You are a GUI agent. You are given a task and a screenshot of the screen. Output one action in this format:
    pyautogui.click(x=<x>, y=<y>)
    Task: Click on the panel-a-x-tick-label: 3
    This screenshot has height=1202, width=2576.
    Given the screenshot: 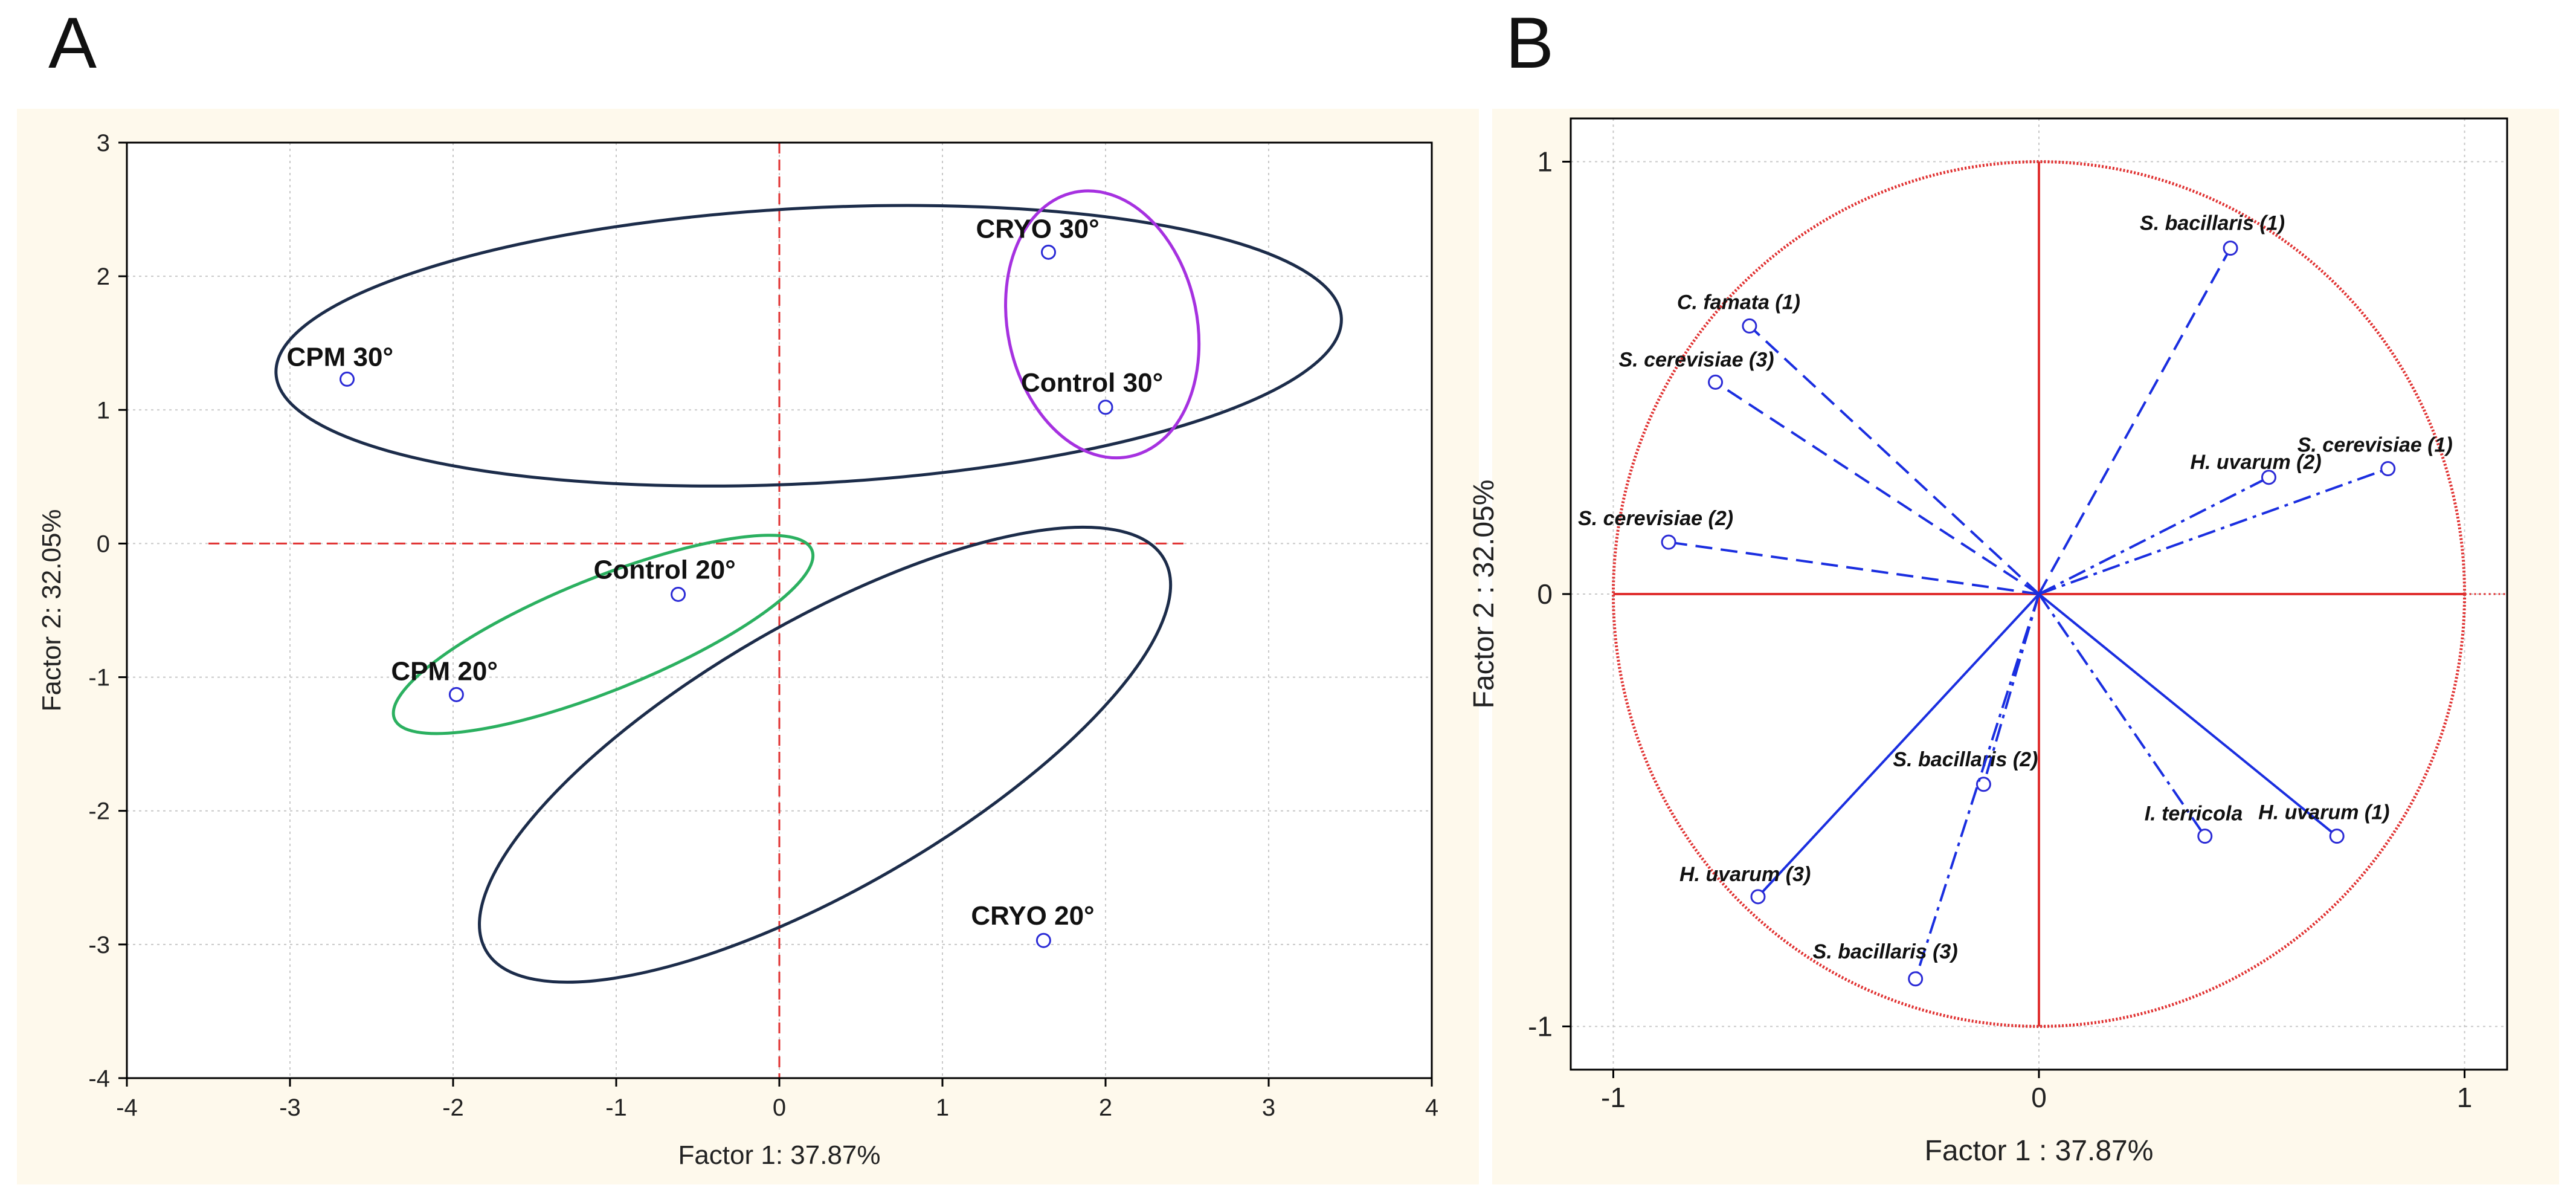 What is the action you would take?
    pyautogui.click(x=1269, y=1107)
    